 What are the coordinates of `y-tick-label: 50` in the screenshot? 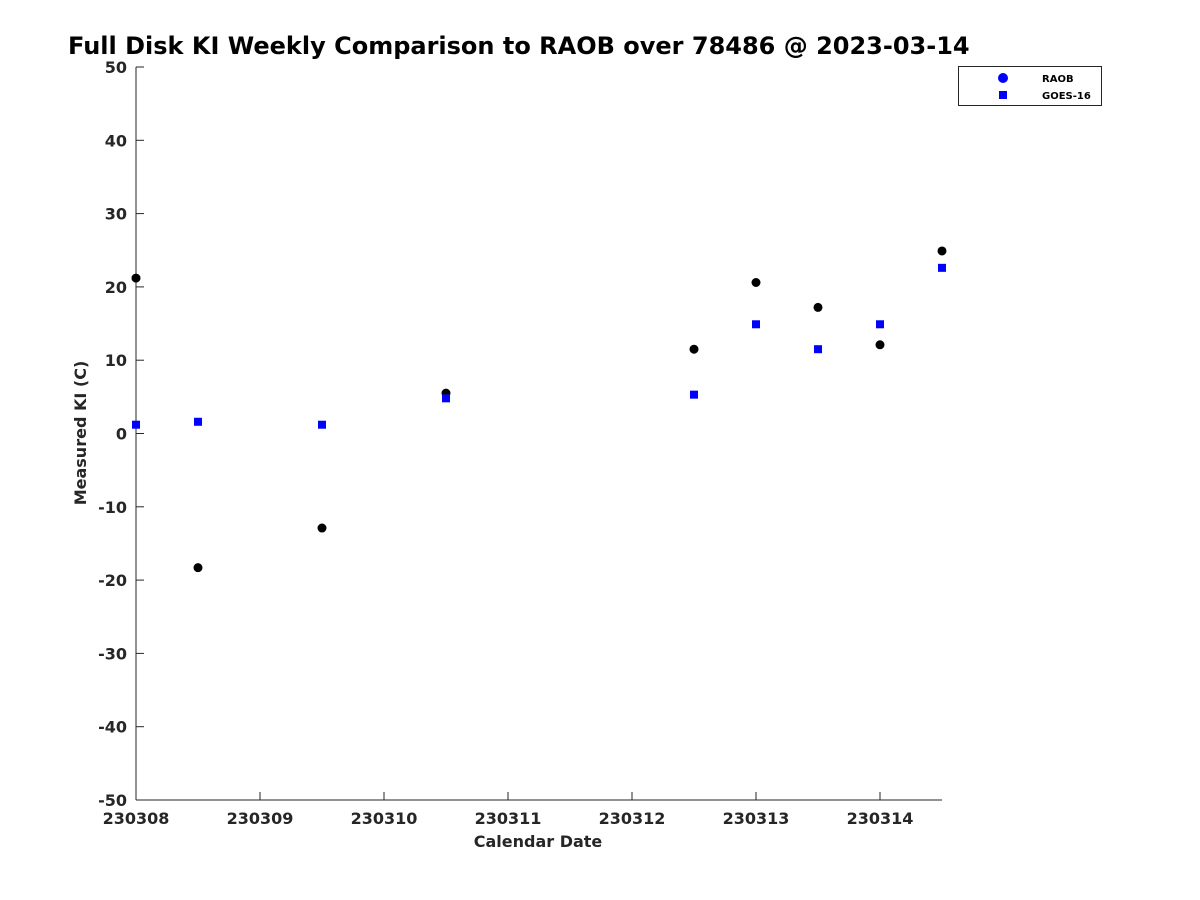 It's located at (116, 67).